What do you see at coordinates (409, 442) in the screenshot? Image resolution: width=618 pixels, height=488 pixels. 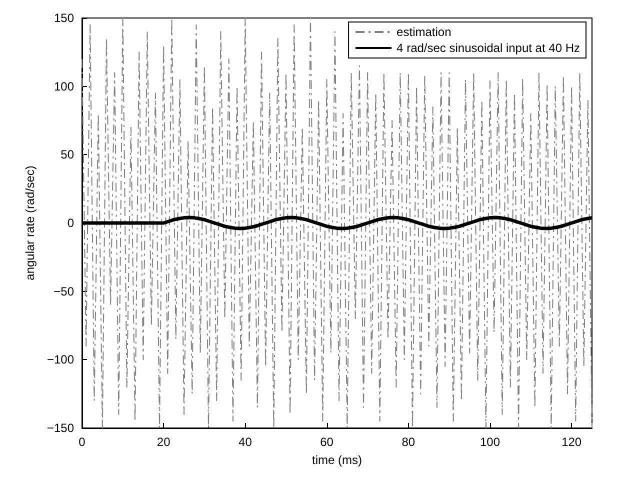 I see `x-tick-label: 80` at bounding box center [409, 442].